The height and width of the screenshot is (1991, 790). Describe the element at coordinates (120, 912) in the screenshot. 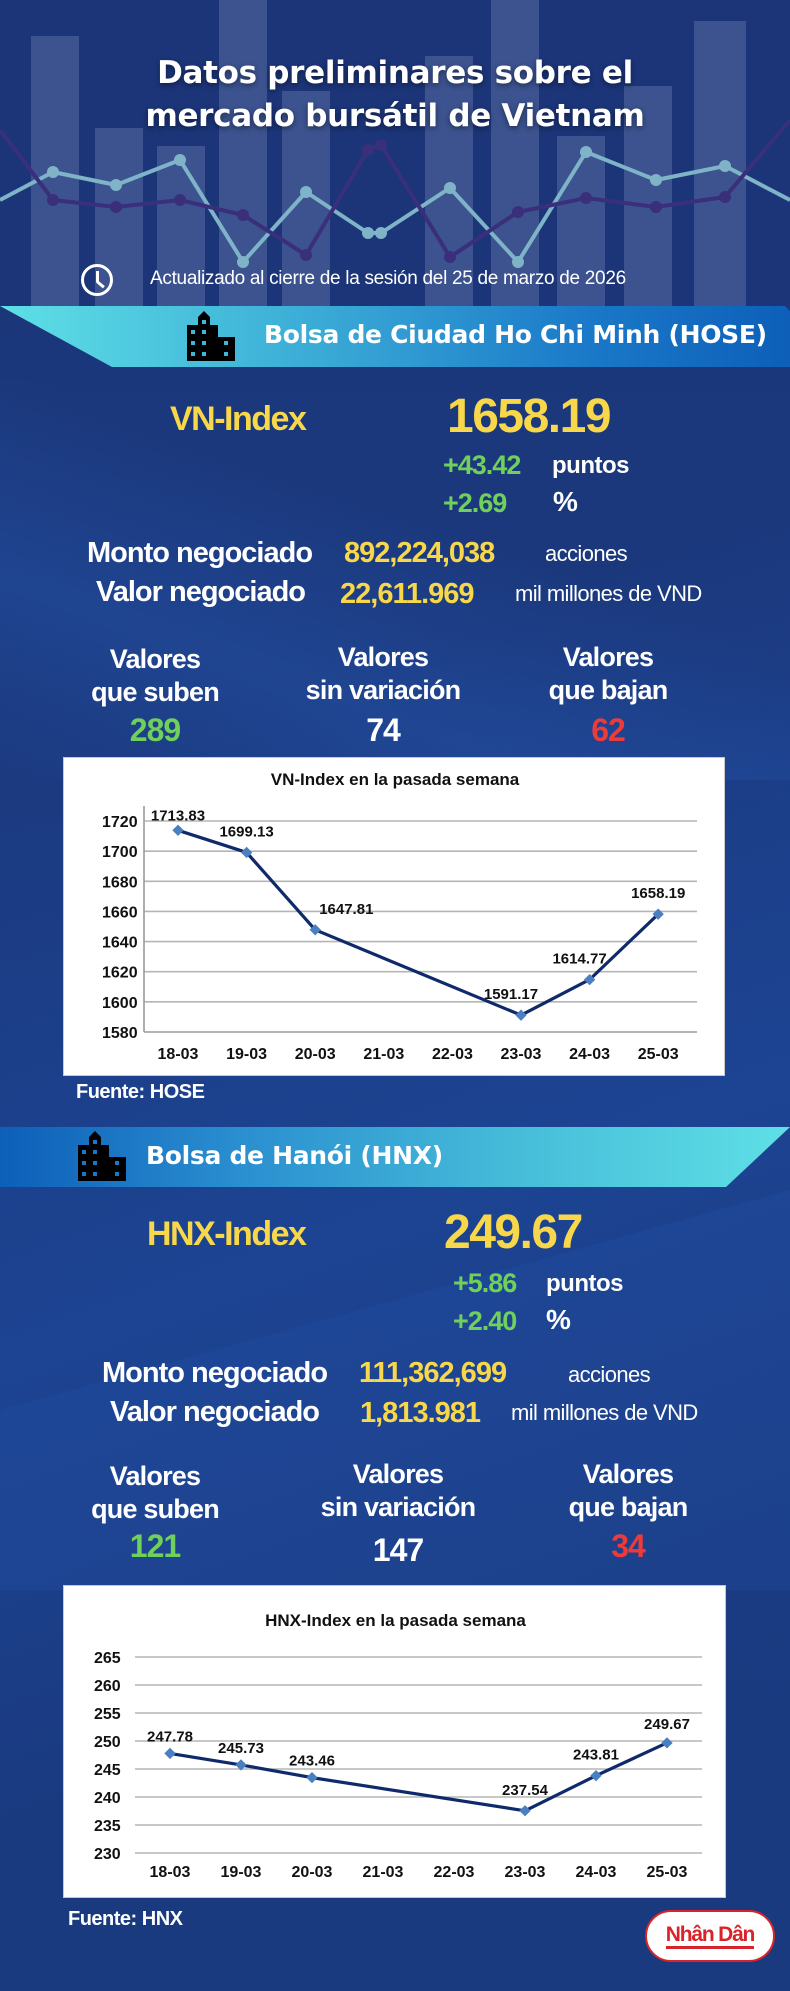

I see `y-tick-label: 1660` at that location.